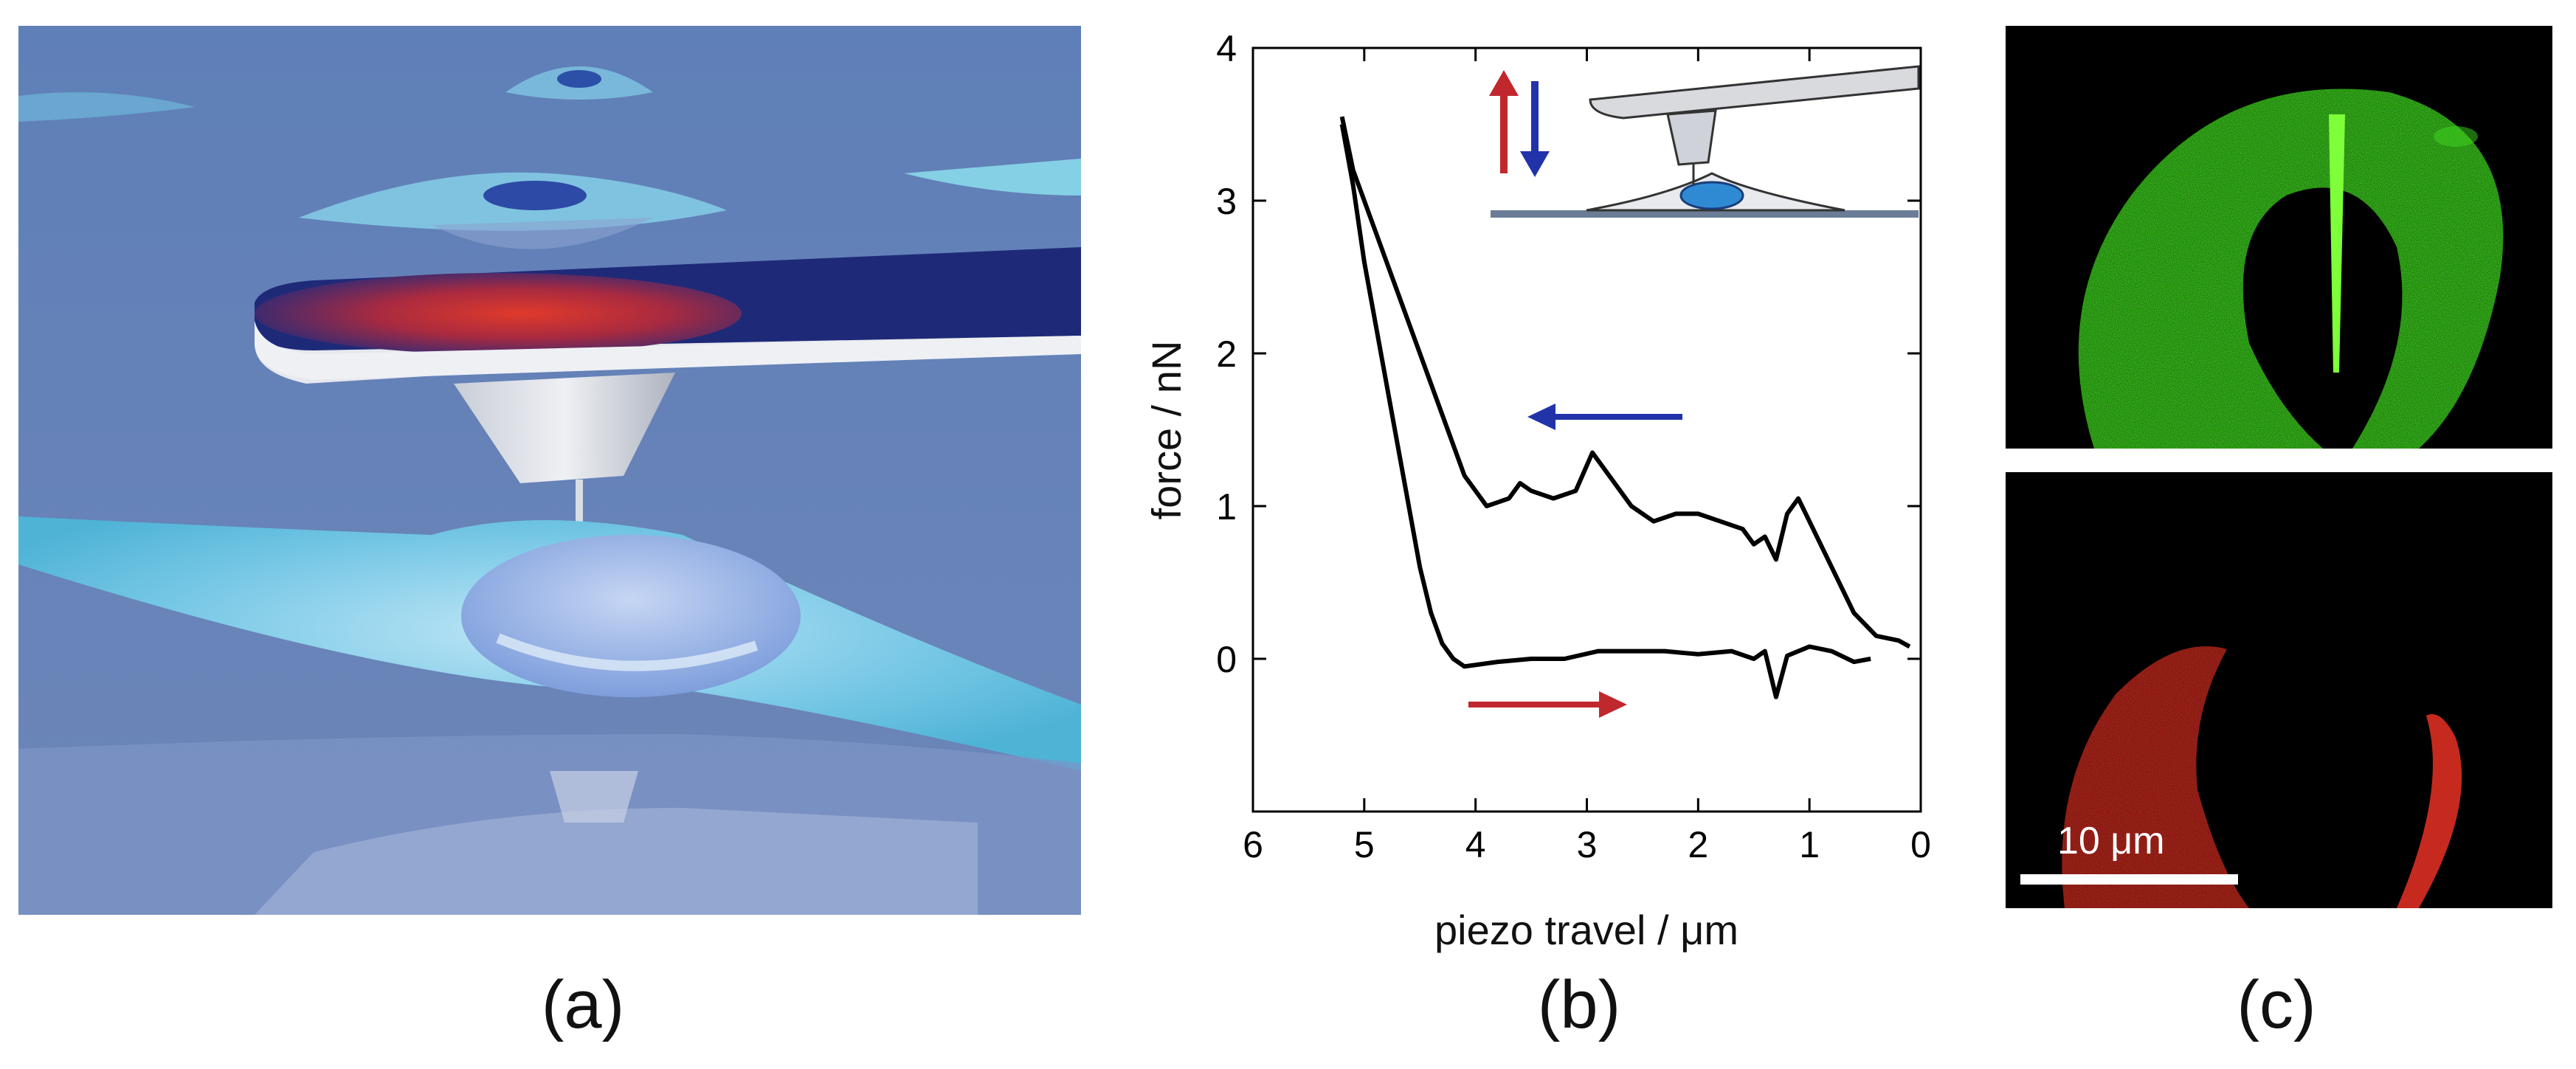 The image size is (2576, 1069). What do you see at coordinates (1226, 201) in the screenshot?
I see `y-tick-label: 3` at bounding box center [1226, 201].